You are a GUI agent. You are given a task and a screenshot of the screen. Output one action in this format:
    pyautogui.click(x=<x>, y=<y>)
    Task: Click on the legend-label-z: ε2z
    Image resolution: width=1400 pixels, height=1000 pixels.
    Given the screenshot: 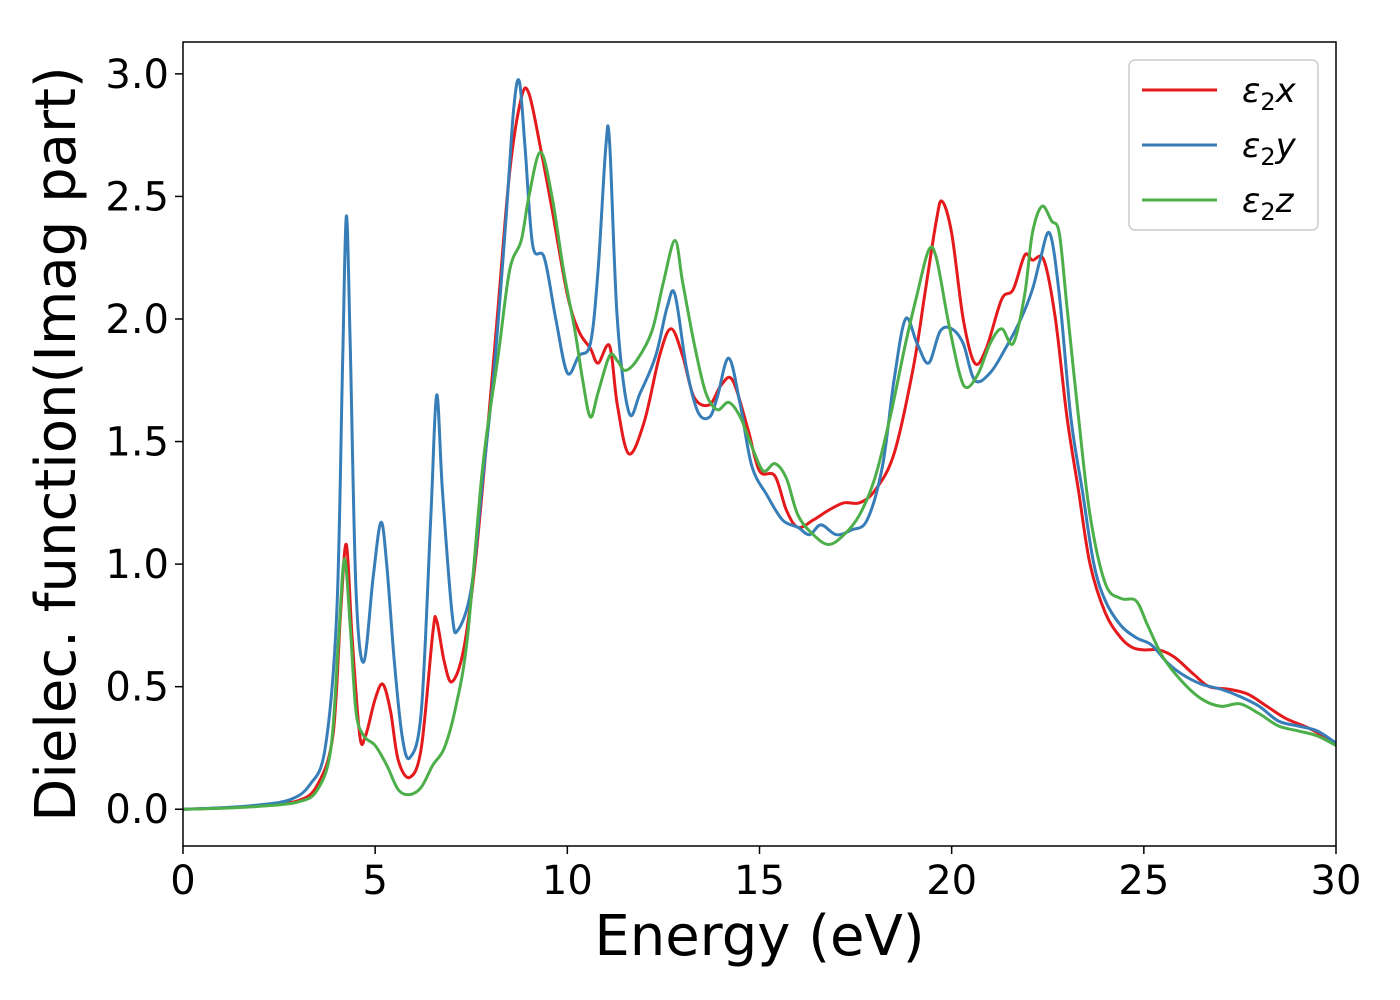 What is the action you would take?
    pyautogui.click(x=1268, y=203)
    